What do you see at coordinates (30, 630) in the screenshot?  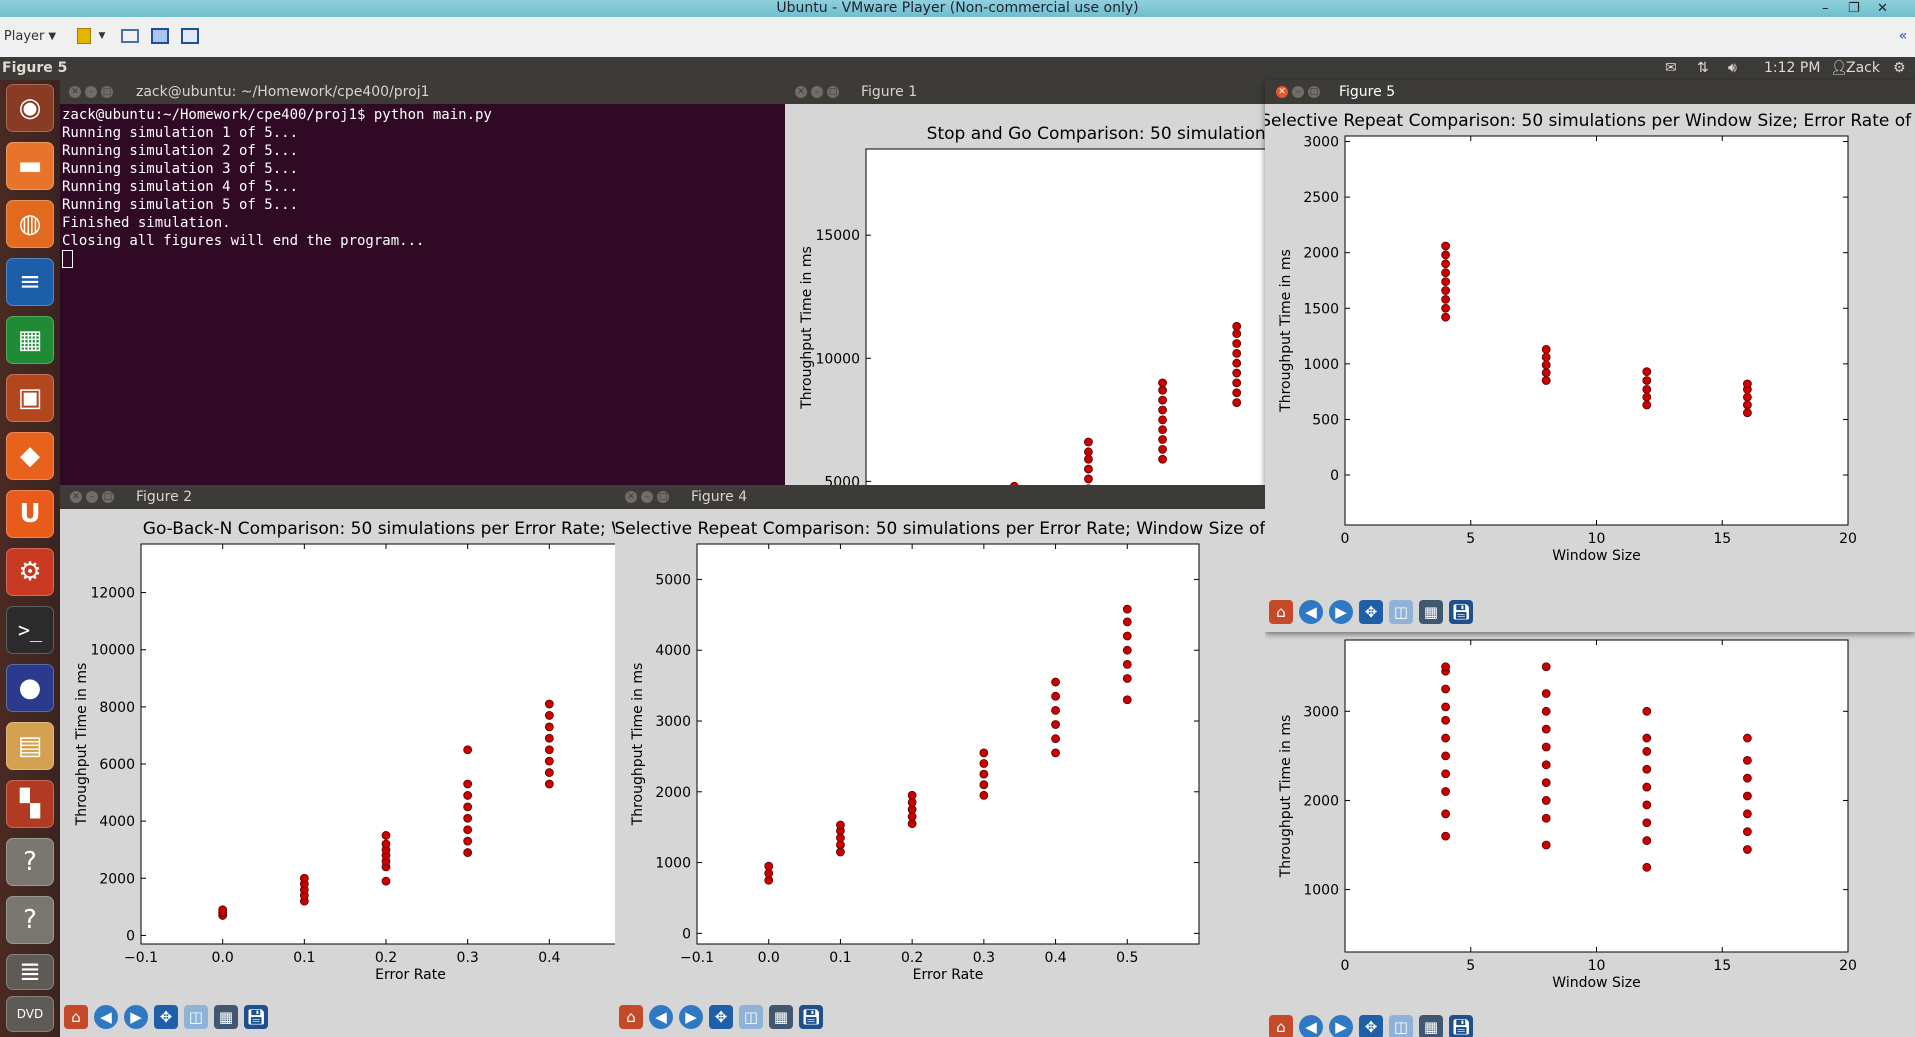 I see `terminal-icon: >_` at bounding box center [30, 630].